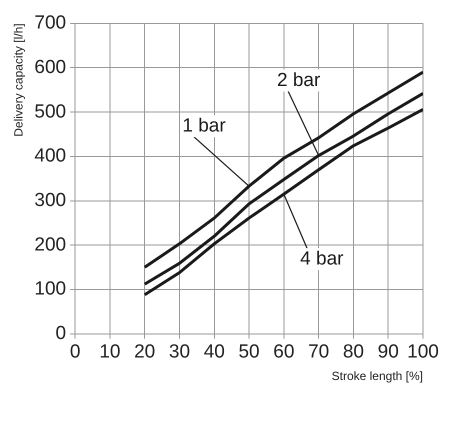  I want to click on text: 4 bar, so click(322, 259).